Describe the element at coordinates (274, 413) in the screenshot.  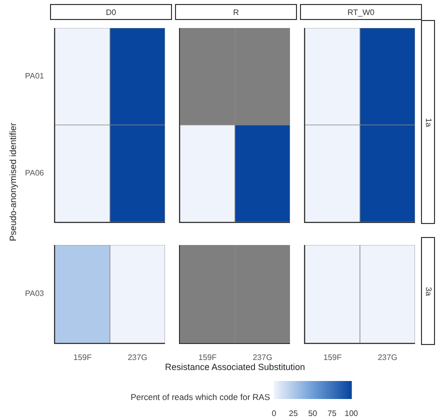
I see `color-bar-label: 0` at that location.